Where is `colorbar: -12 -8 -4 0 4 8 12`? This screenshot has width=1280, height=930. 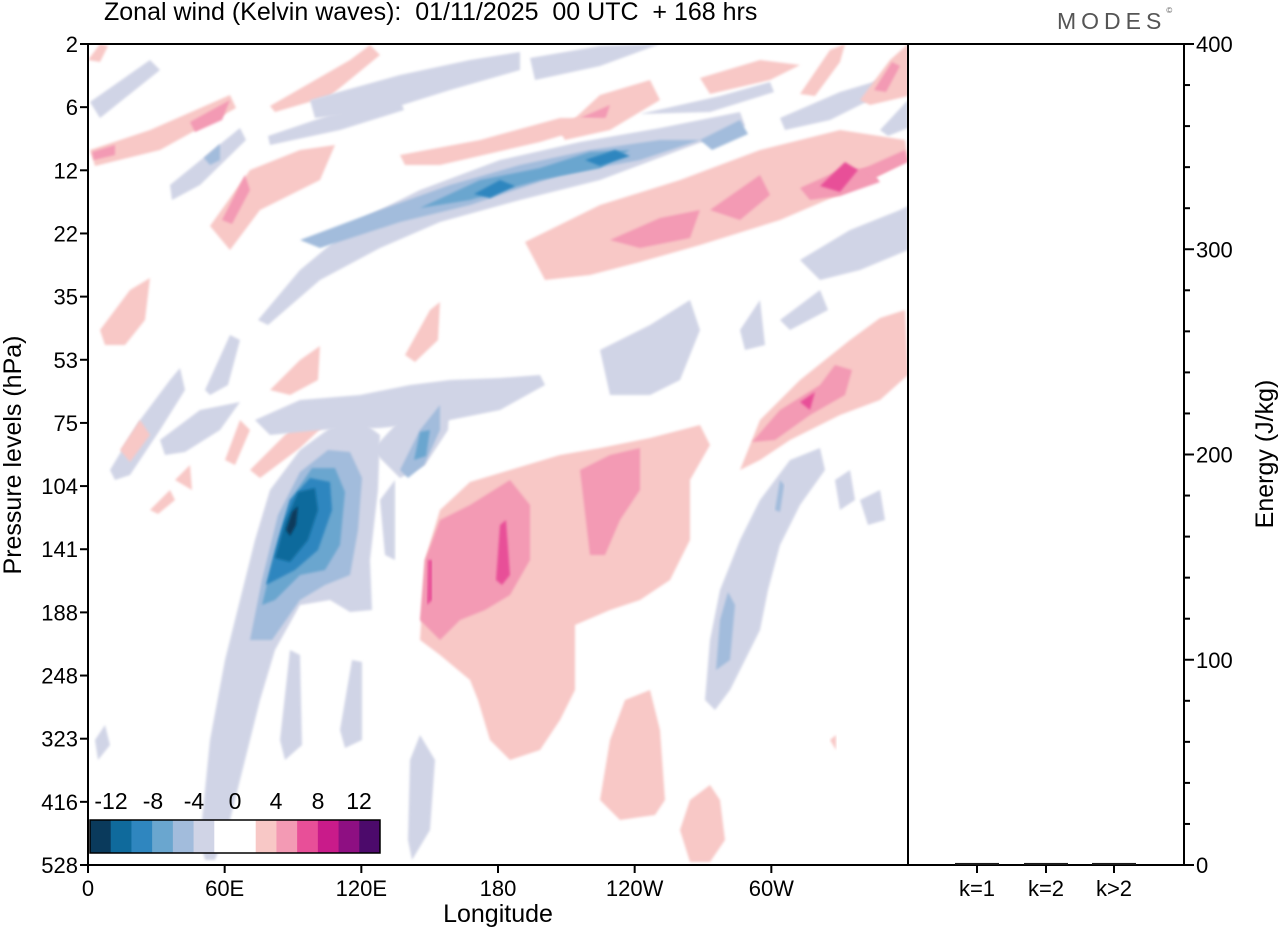
colorbar: -12 -8 -4 0 4 8 12 is located at coordinates (235, 821).